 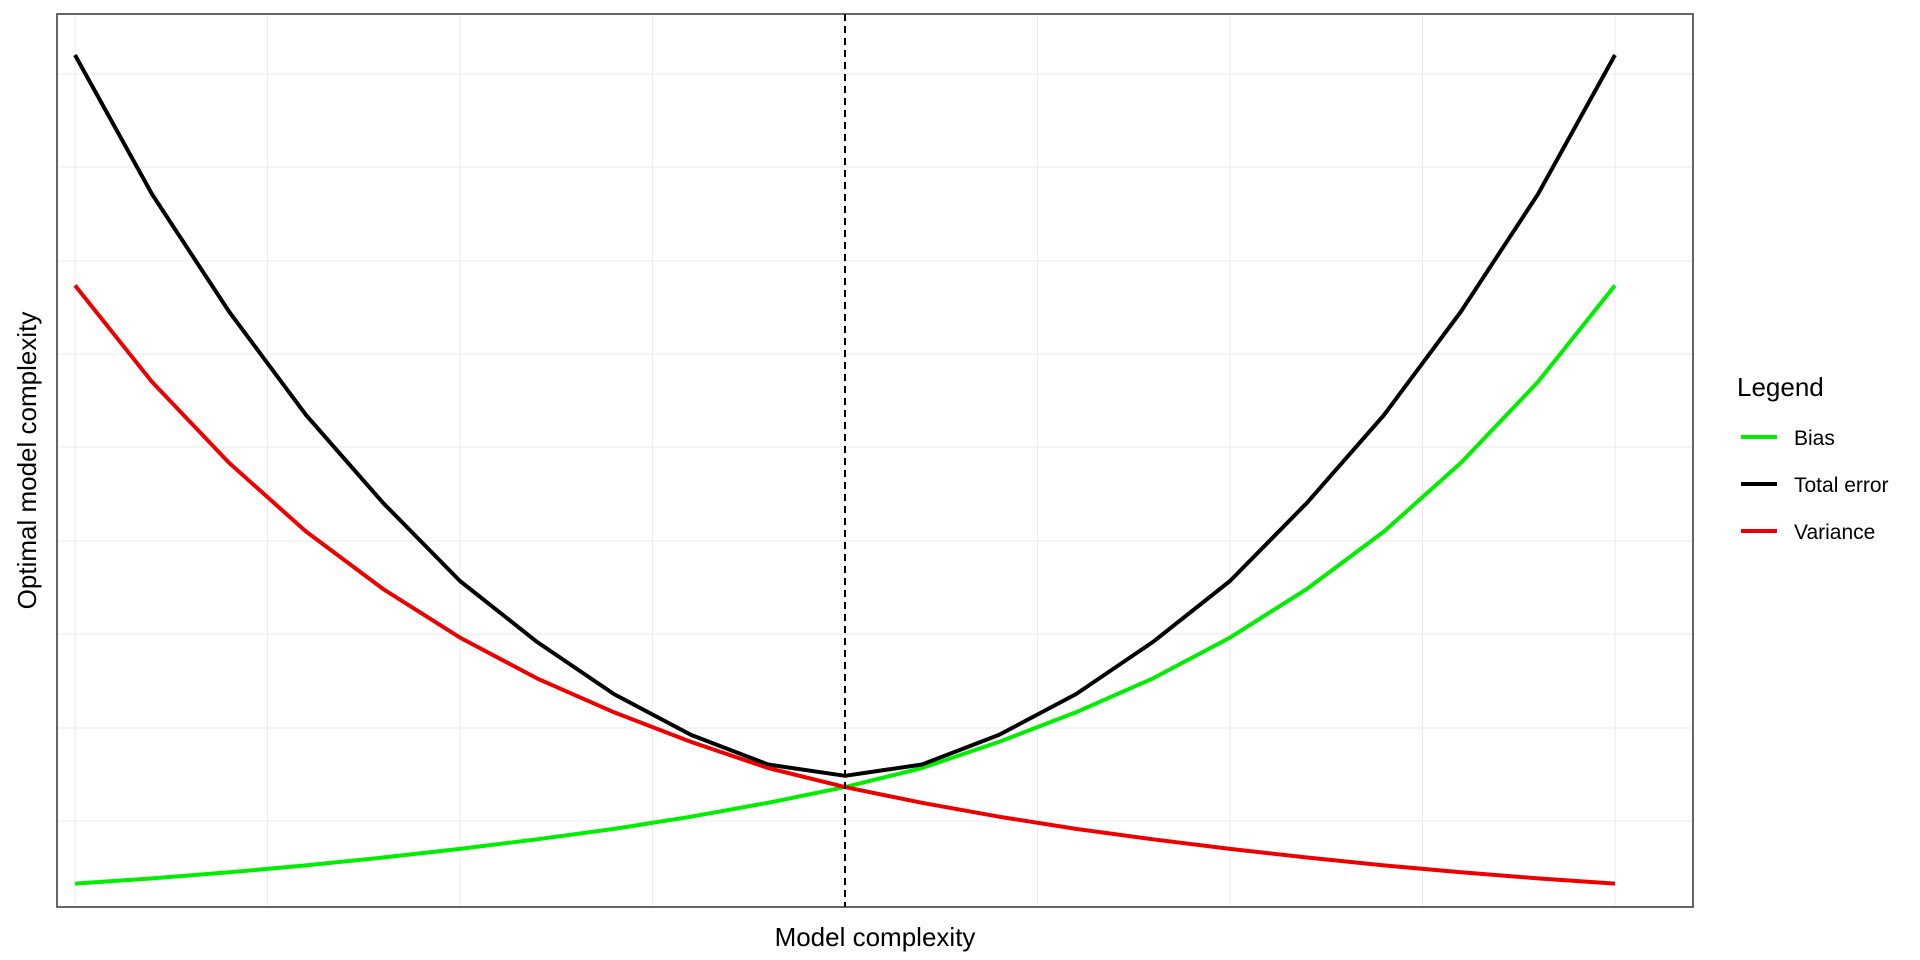 What do you see at coordinates (27, 461) in the screenshot?
I see `y-axis-title: Optimal model complexity` at bounding box center [27, 461].